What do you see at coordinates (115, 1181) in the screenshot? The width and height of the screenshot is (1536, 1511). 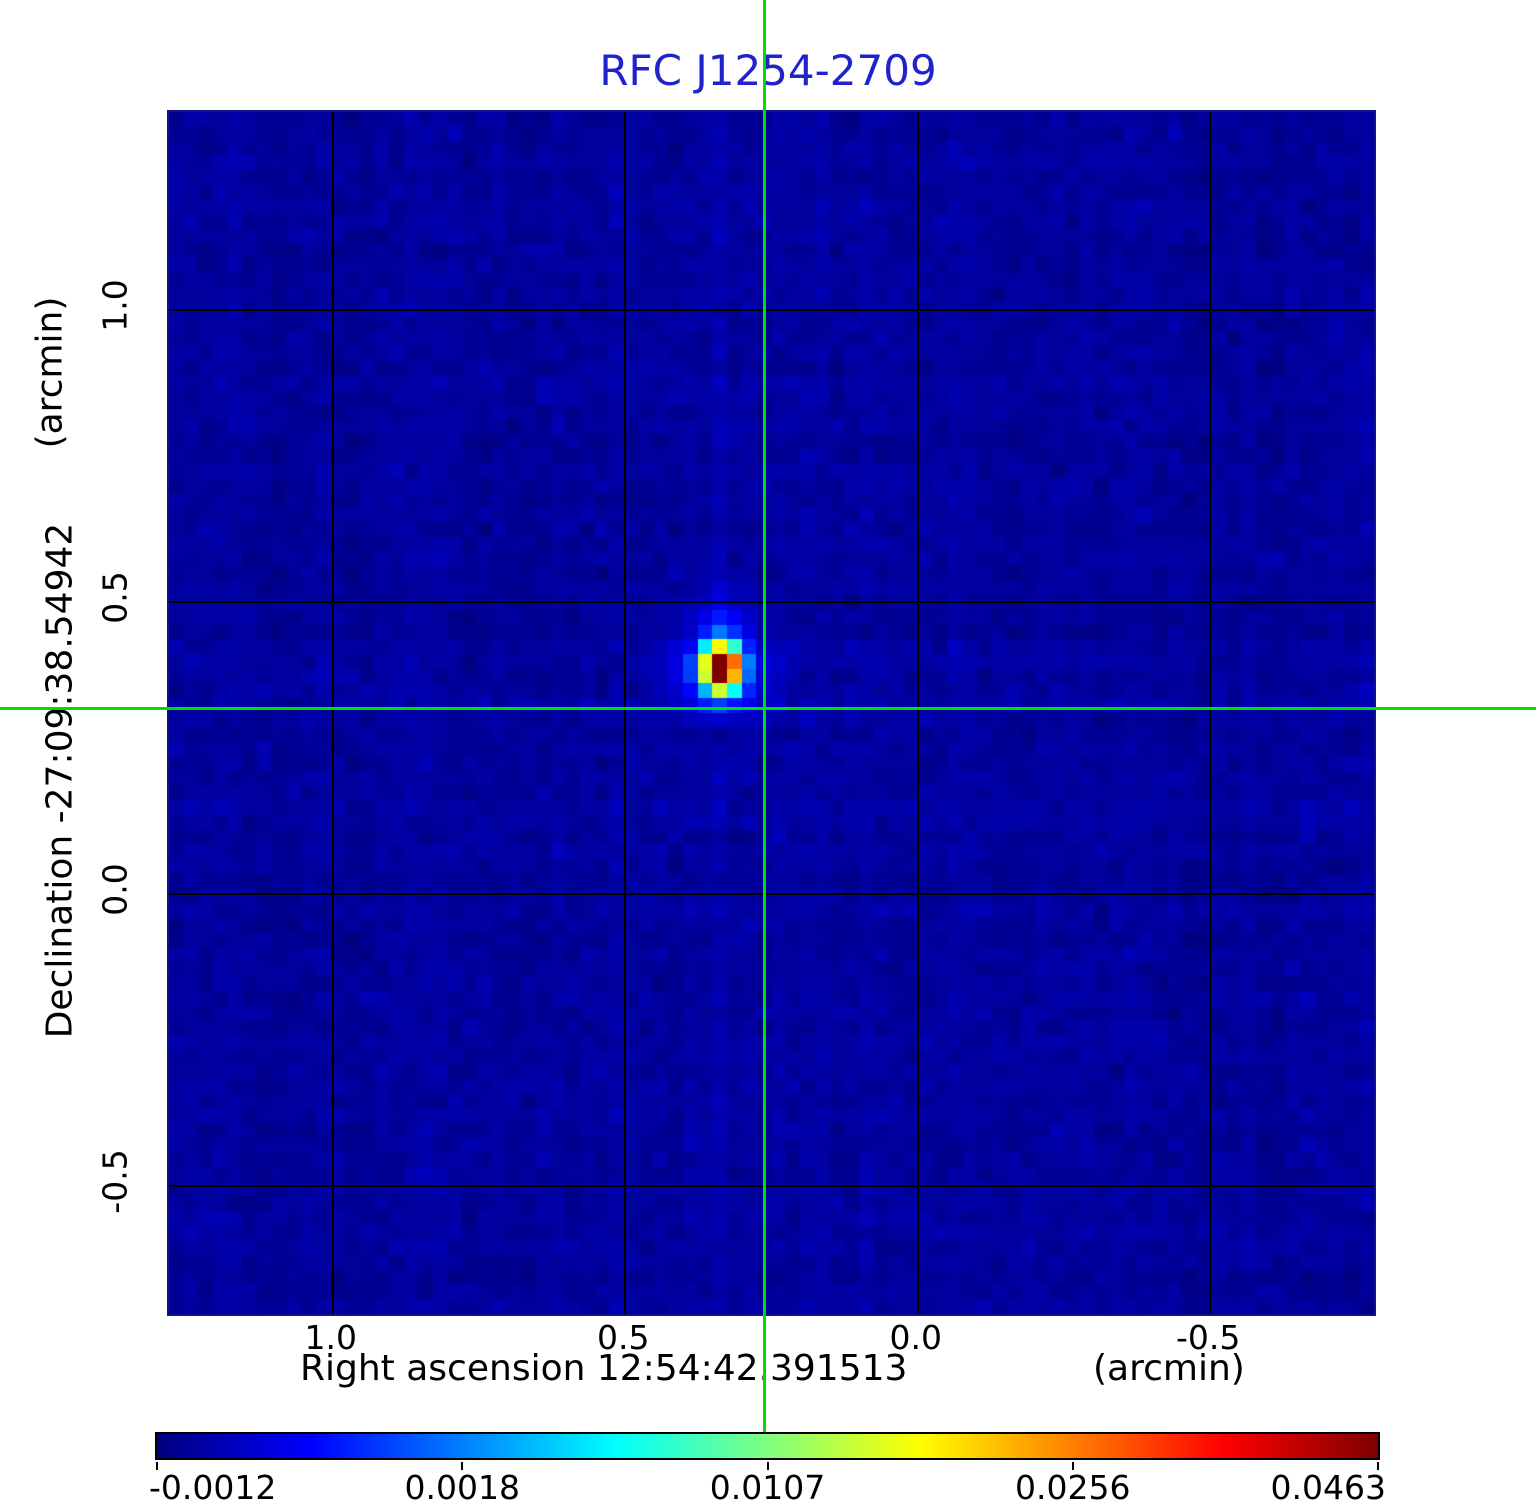 I see `y-tick-label: -0.5` at bounding box center [115, 1181].